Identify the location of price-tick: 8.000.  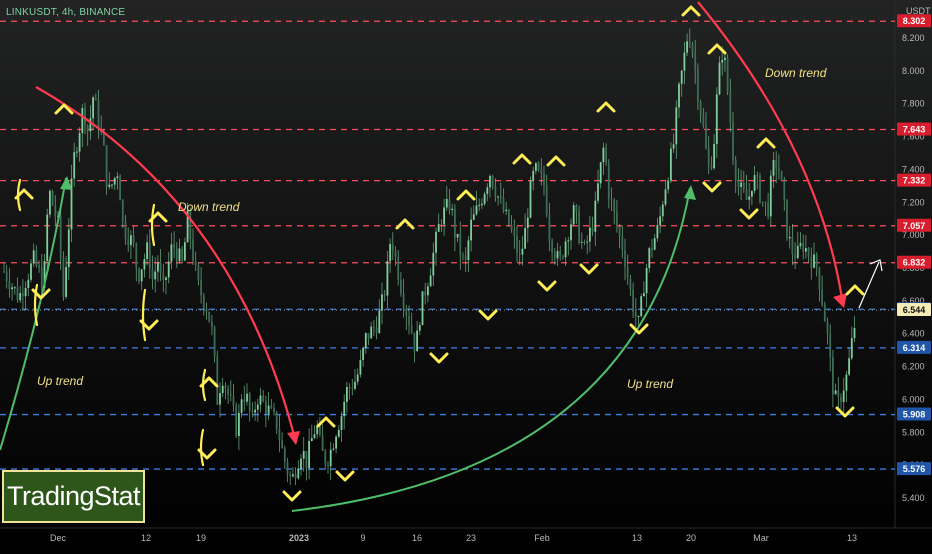
(913, 71).